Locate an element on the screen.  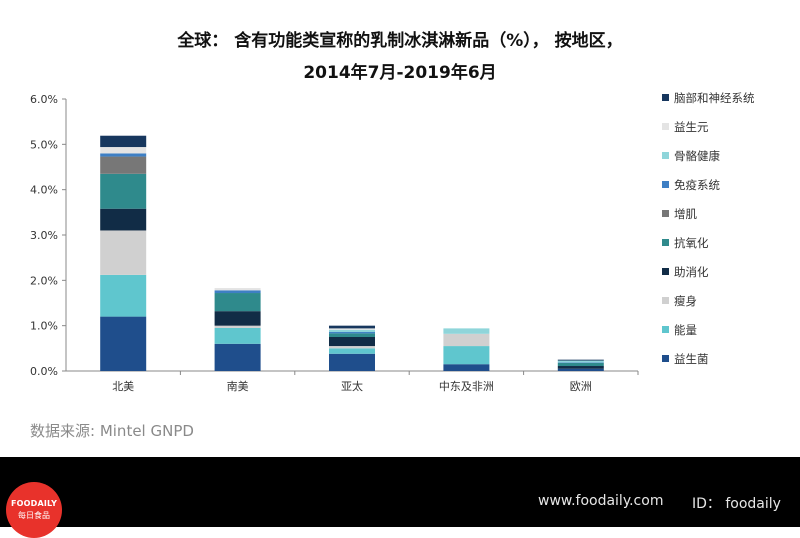
y-tick-label: 5.0% is located at coordinates (44, 144).